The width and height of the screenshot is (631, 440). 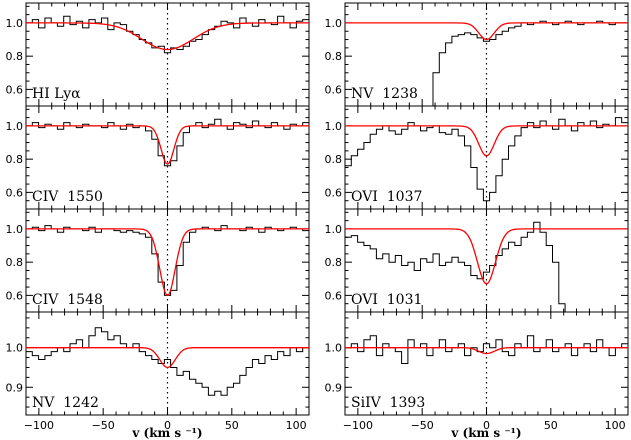 I want to click on panel-0-flux-histogram, so click(x=167, y=34).